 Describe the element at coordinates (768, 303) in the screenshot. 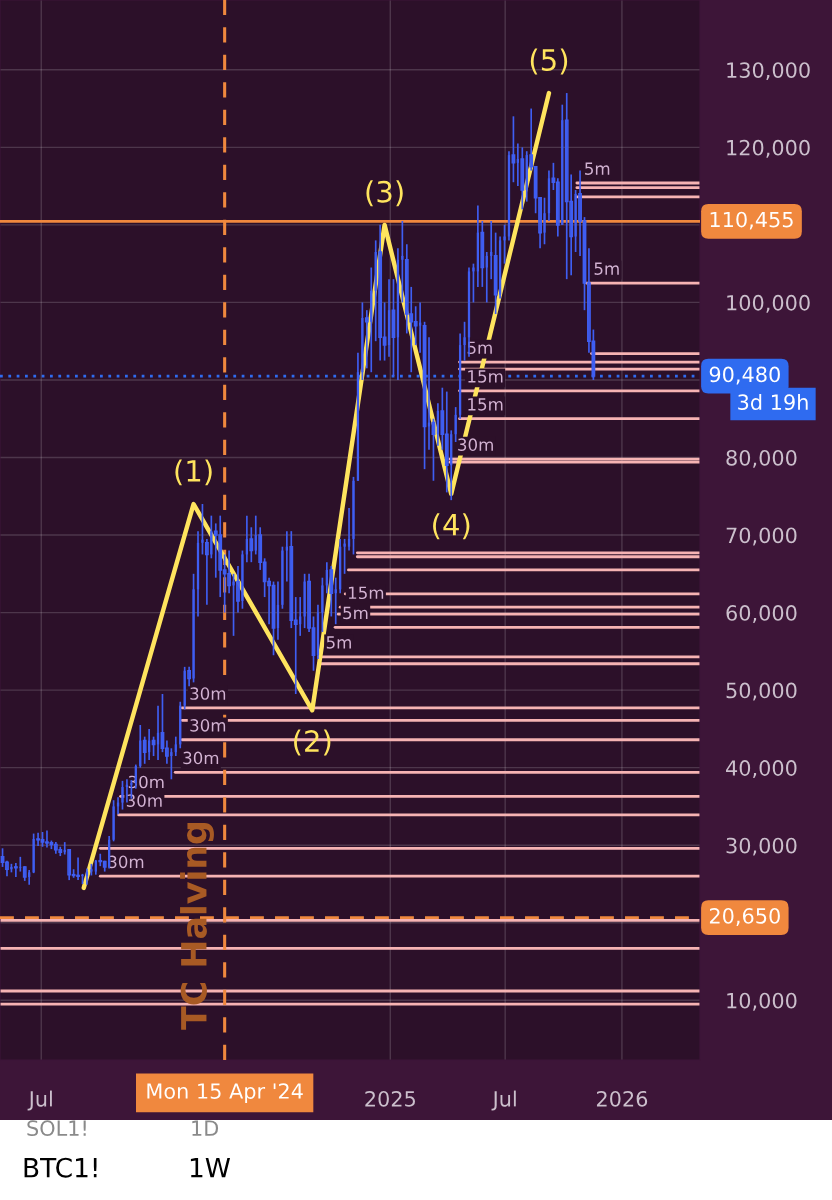

I see `y-tick-label: 100,000` at that location.